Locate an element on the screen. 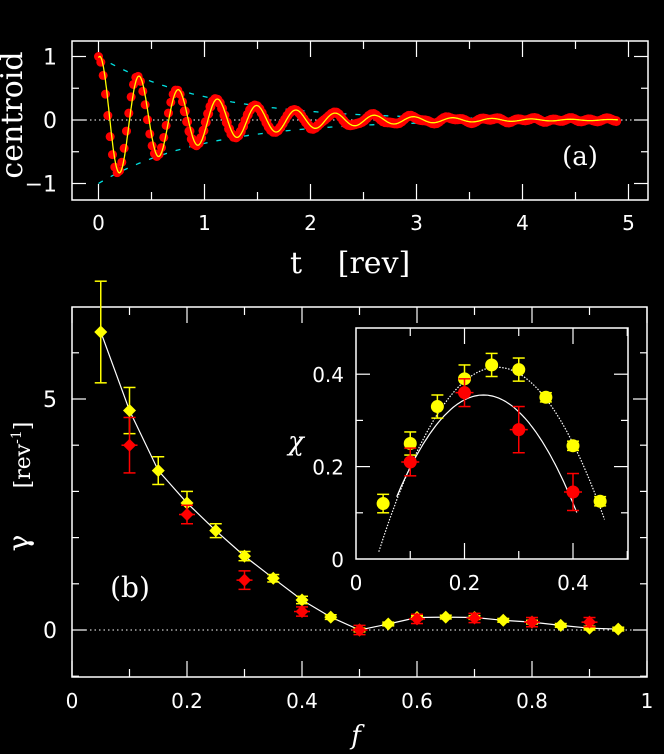 The width and height of the screenshot is (664, 754). x-tick-label-b: 1 is located at coordinates (647, 701).